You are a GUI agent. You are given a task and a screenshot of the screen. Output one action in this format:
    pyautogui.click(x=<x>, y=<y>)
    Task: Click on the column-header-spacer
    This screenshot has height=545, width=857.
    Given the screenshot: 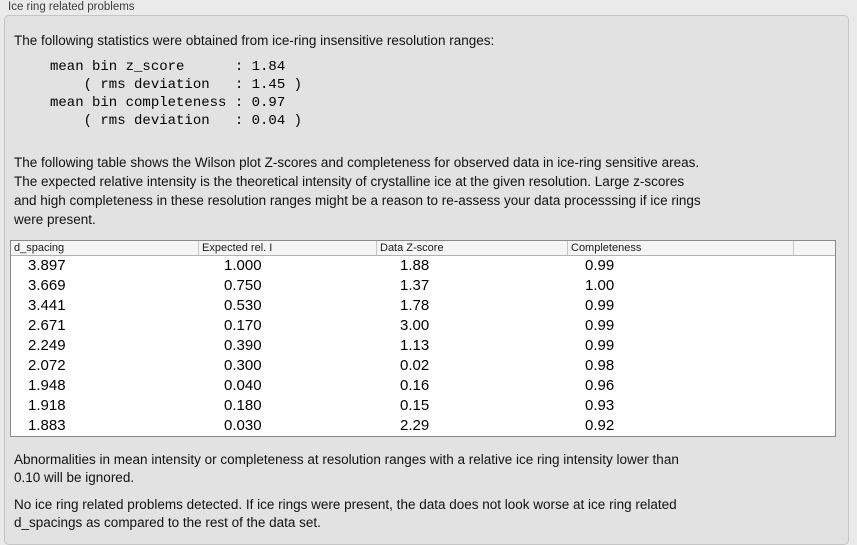 What is the action you would take?
    pyautogui.click(x=814, y=248)
    